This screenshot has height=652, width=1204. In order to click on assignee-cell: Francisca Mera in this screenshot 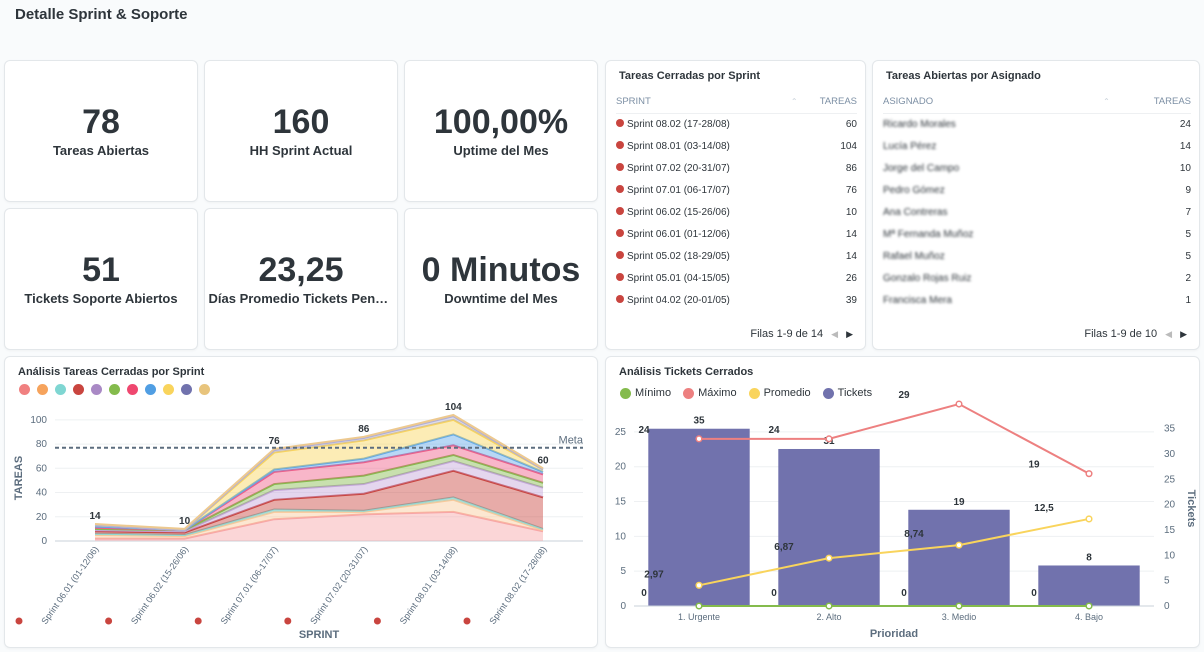, I will do `click(917, 300)`.